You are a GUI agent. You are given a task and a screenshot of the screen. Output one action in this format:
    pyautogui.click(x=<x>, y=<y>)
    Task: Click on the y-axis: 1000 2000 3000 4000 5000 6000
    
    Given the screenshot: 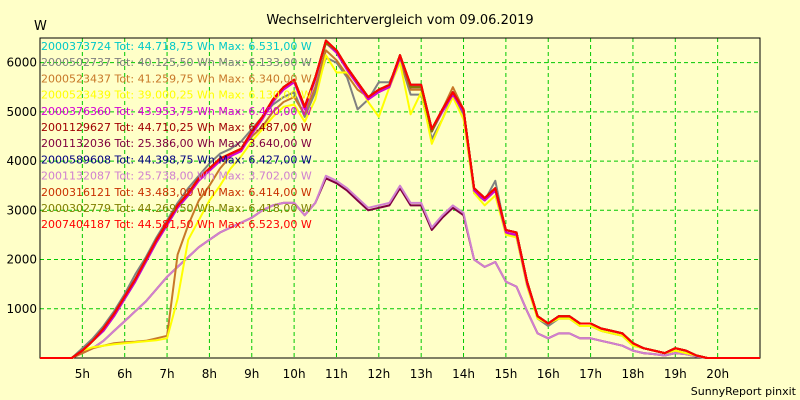 What is the action you would take?
    pyautogui.click(x=21, y=186)
    